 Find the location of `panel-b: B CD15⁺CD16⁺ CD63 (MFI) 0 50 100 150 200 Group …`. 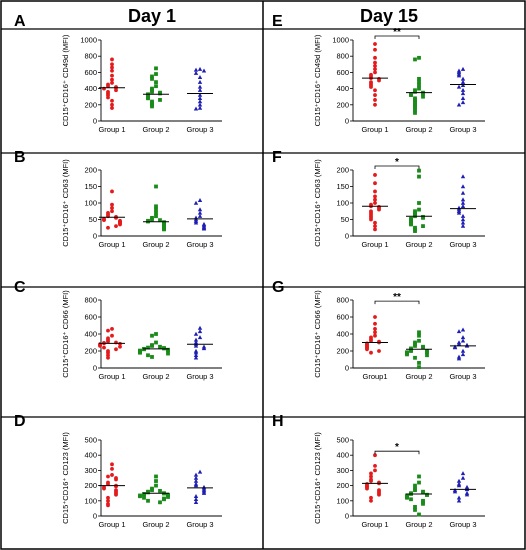

panel-b: B CD15⁺CD16⁺ CD63 (MFI) 0 50 100 150 200 Group … is located at coordinates (118, 199).